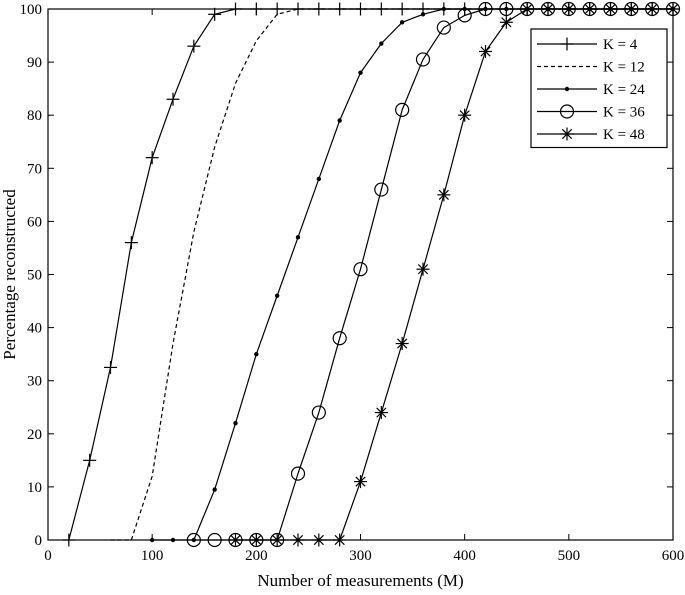 The height and width of the screenshot is (595, 685). What do you see at coordinates (34, 435) in the screenshot?
I see `y-tick-label: 20` at bounding box center [34, 435].